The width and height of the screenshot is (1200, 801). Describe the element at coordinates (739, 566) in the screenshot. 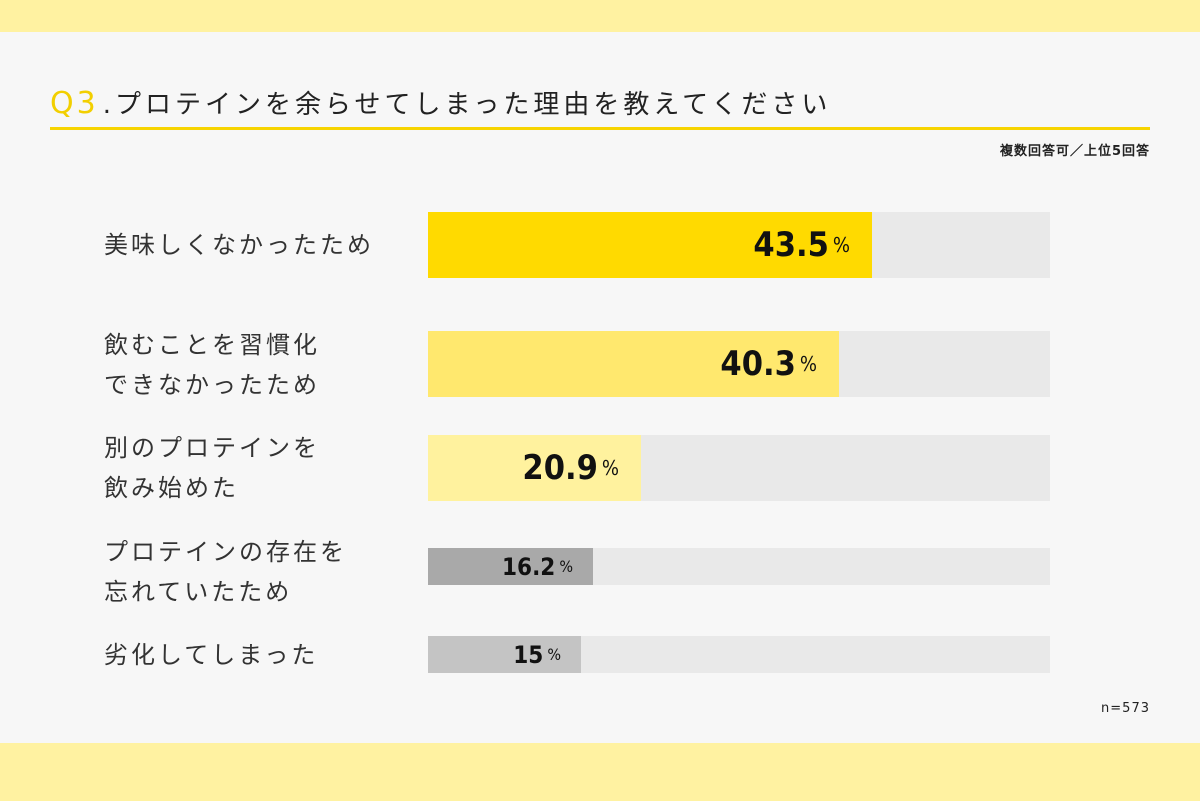

I see `bar-track: 16.2%` at that location.